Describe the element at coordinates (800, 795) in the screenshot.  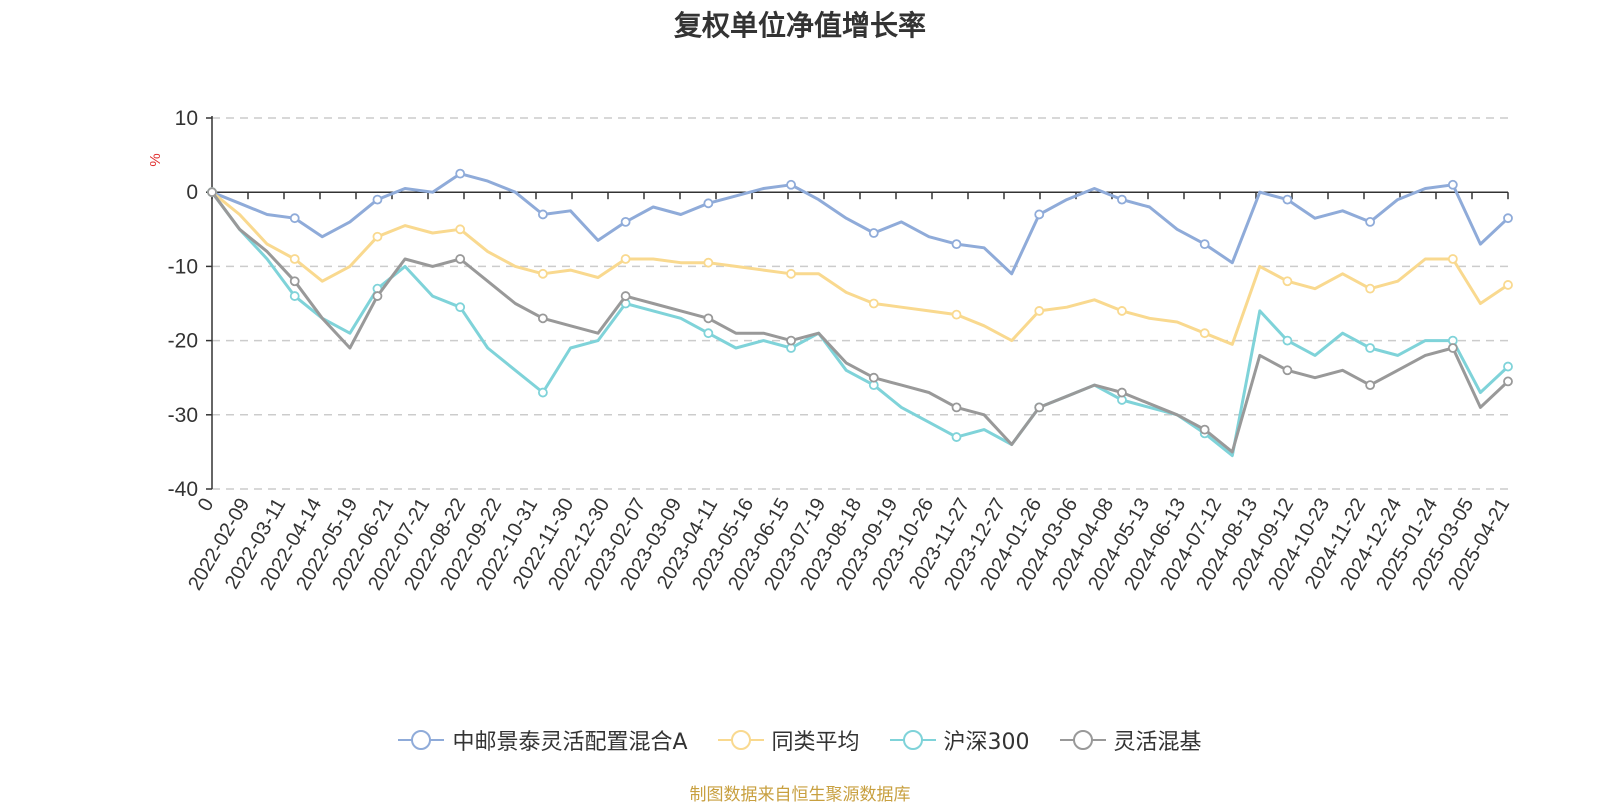
I see `data-source-note: 制图数据来自恒生聚源数据库` at that location.